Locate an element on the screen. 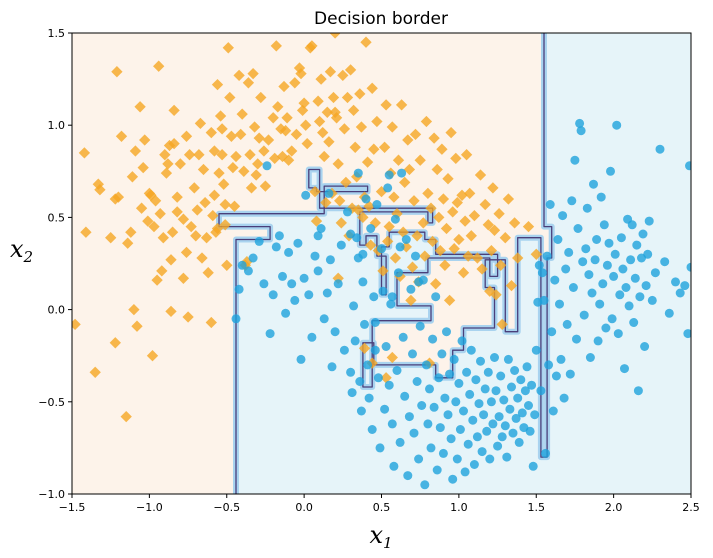  y-tick-label-3: 0.5 is located at coordinates (57, 217).